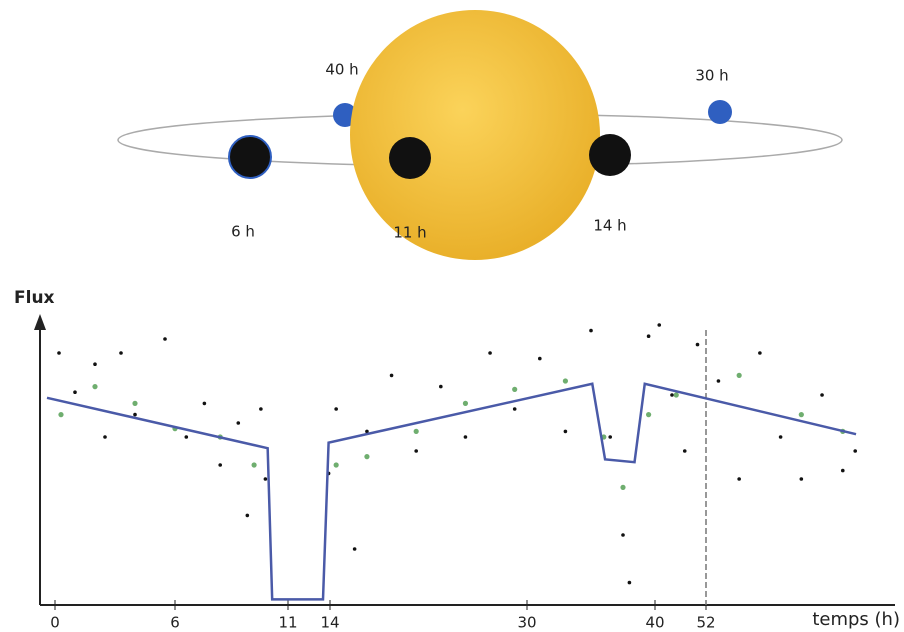  Describe the element at coordinates (711, 76) in the screenshot. I see `time-label: 30 h` at that location.